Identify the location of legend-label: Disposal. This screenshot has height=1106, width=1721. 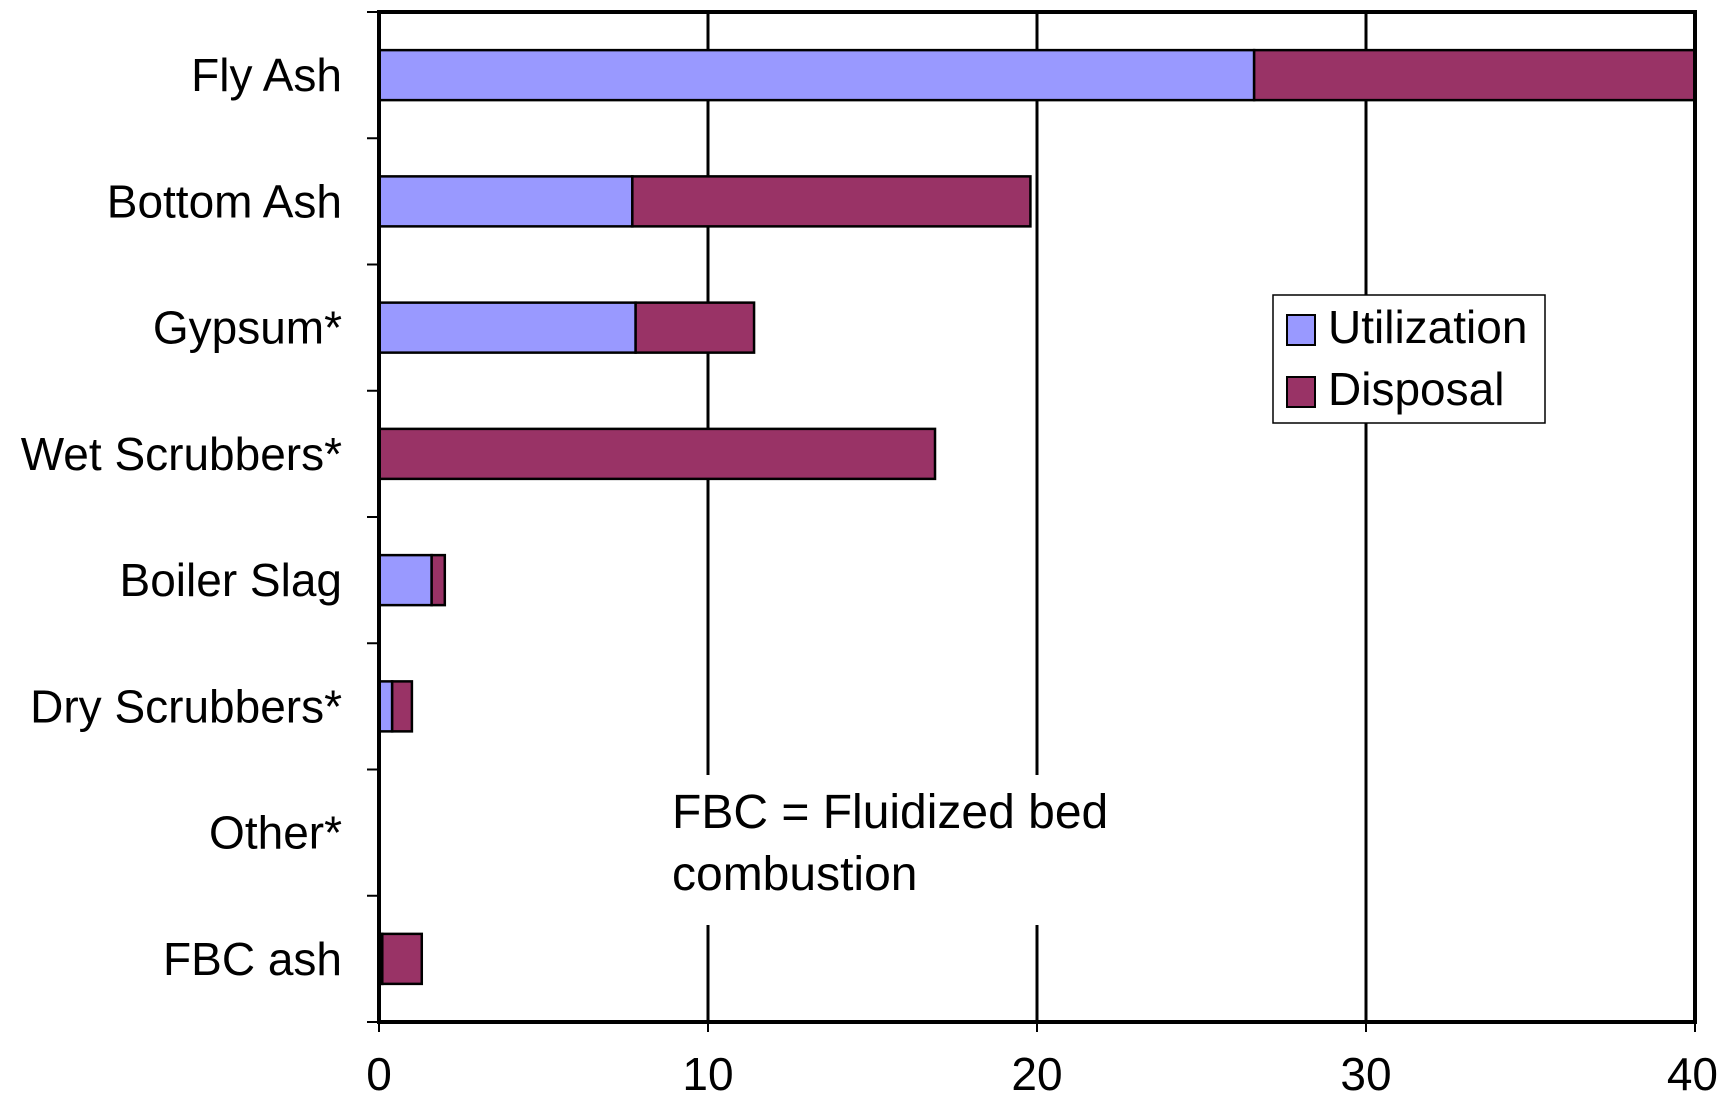
(1416, 389).